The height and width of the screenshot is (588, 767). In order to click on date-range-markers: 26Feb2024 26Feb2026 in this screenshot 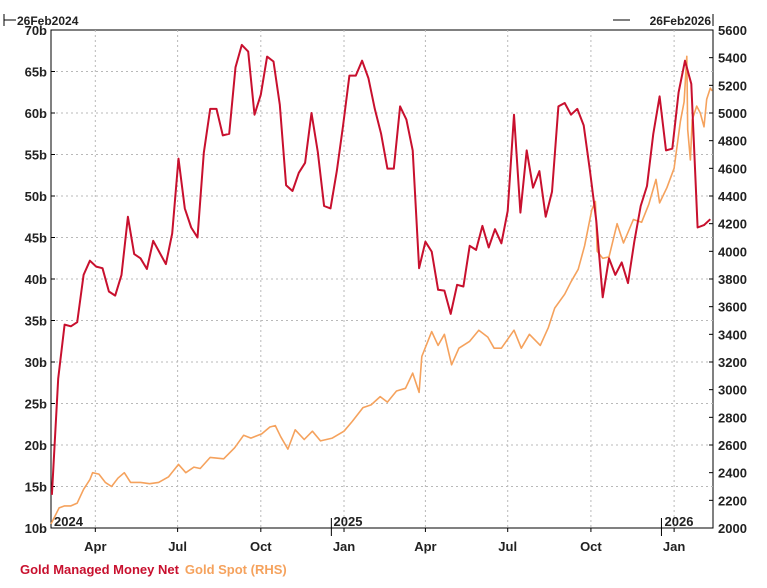, I will do `click(358, 21)`.